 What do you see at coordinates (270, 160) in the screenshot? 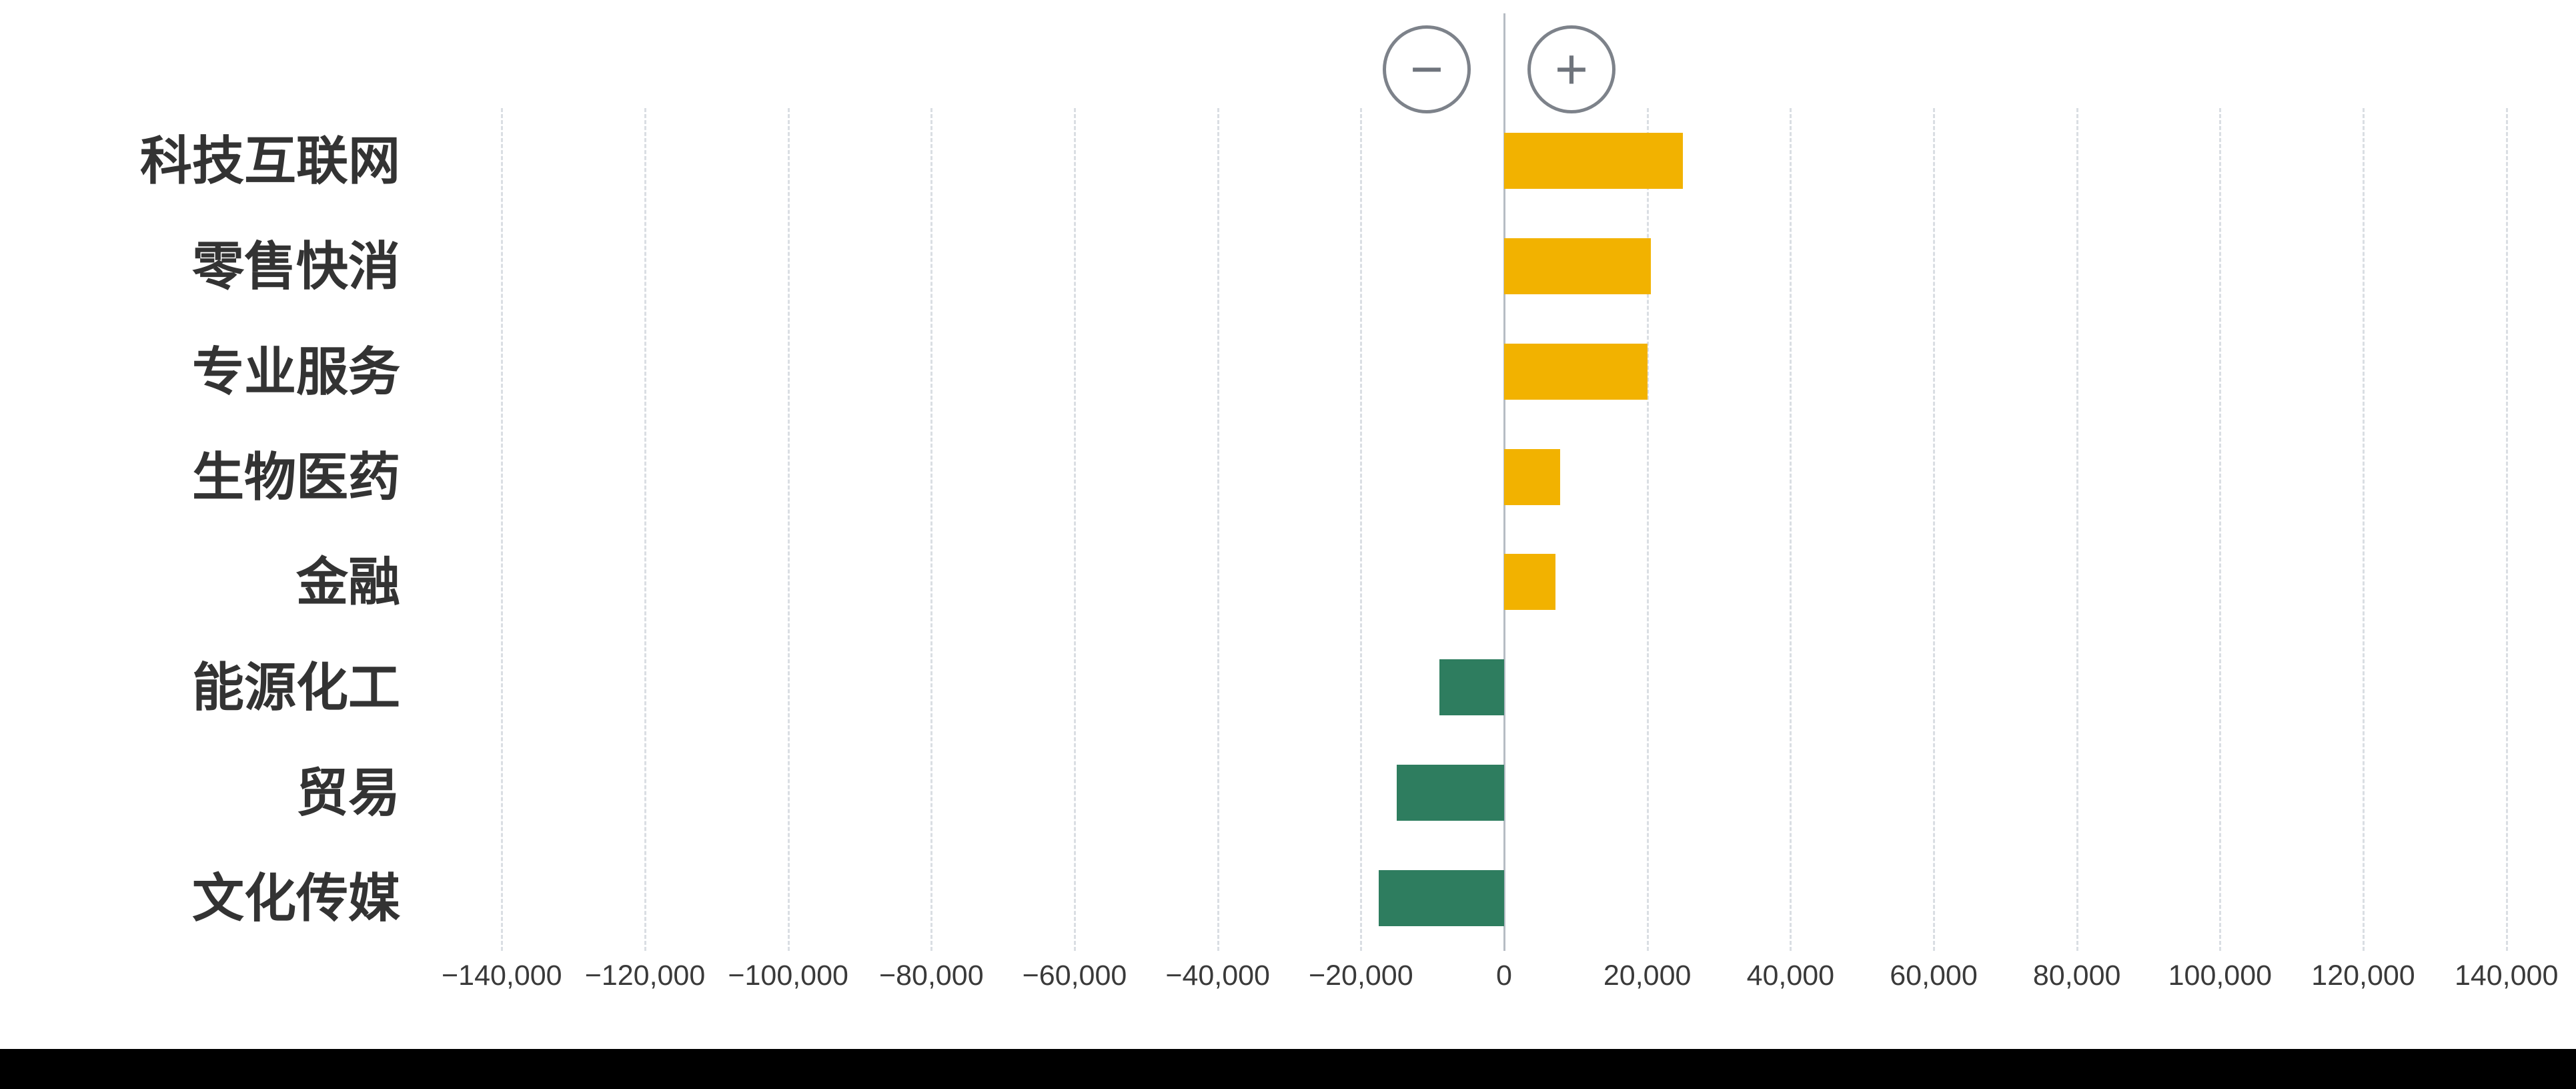
I see `category-label: 科技互联网` at bounding box center [270, 160].